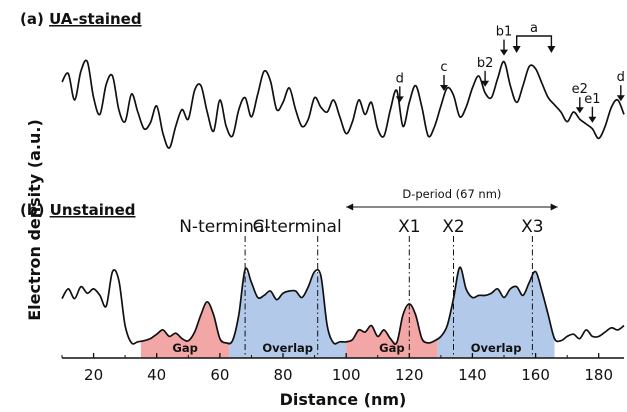  I want to click on annotation-label-c: c, so click(443, 67).